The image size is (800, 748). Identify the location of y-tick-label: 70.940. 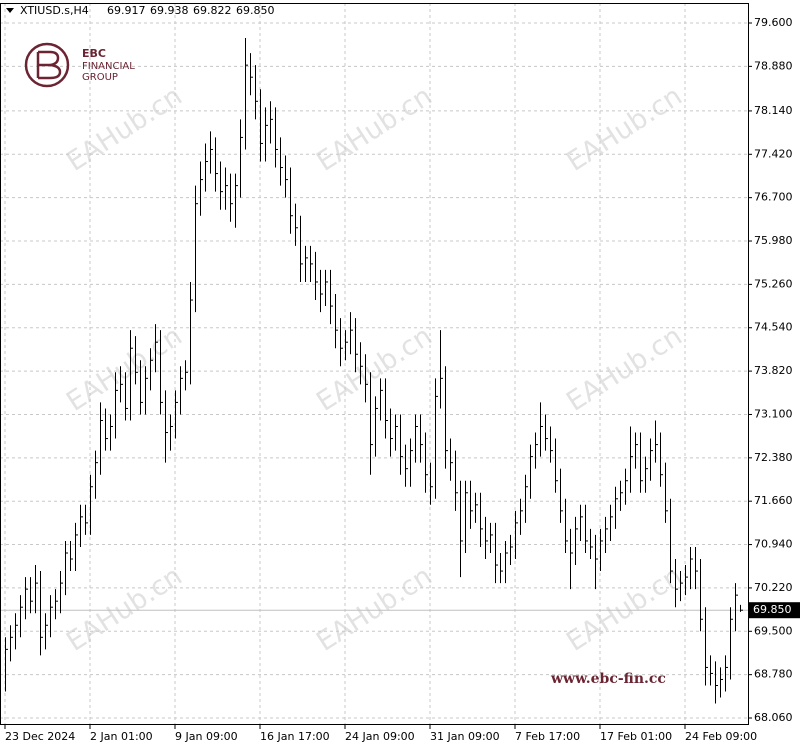
(773, 544).